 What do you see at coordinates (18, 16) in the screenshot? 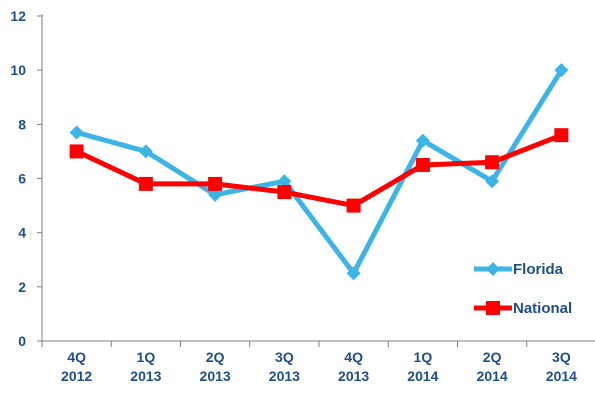
I see `y-tick-label: 12` at bounding box center [18, 16].